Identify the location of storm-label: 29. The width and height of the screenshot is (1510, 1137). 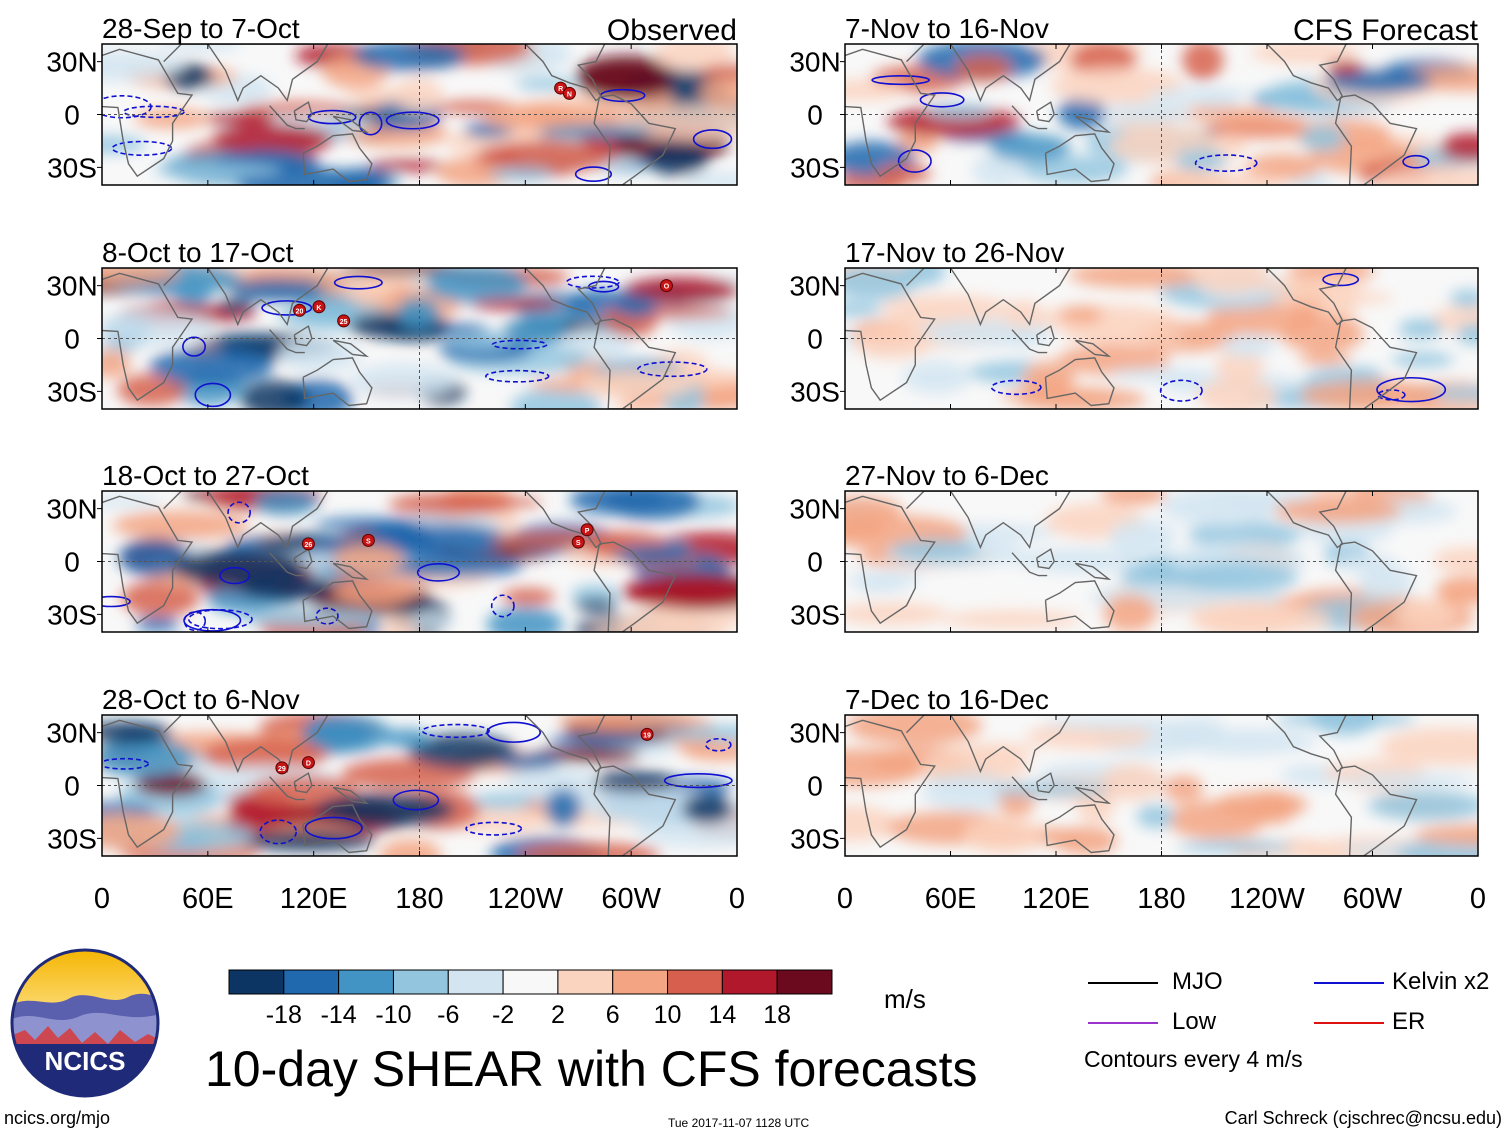
(282, 769).